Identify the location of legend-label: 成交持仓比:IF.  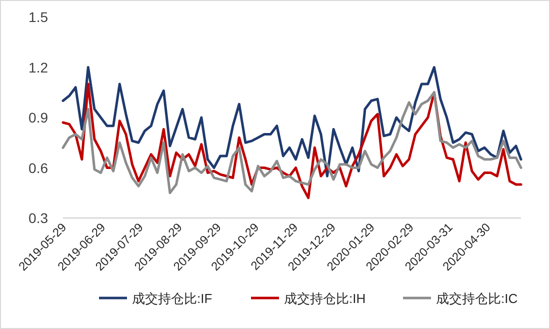
(172, 298).